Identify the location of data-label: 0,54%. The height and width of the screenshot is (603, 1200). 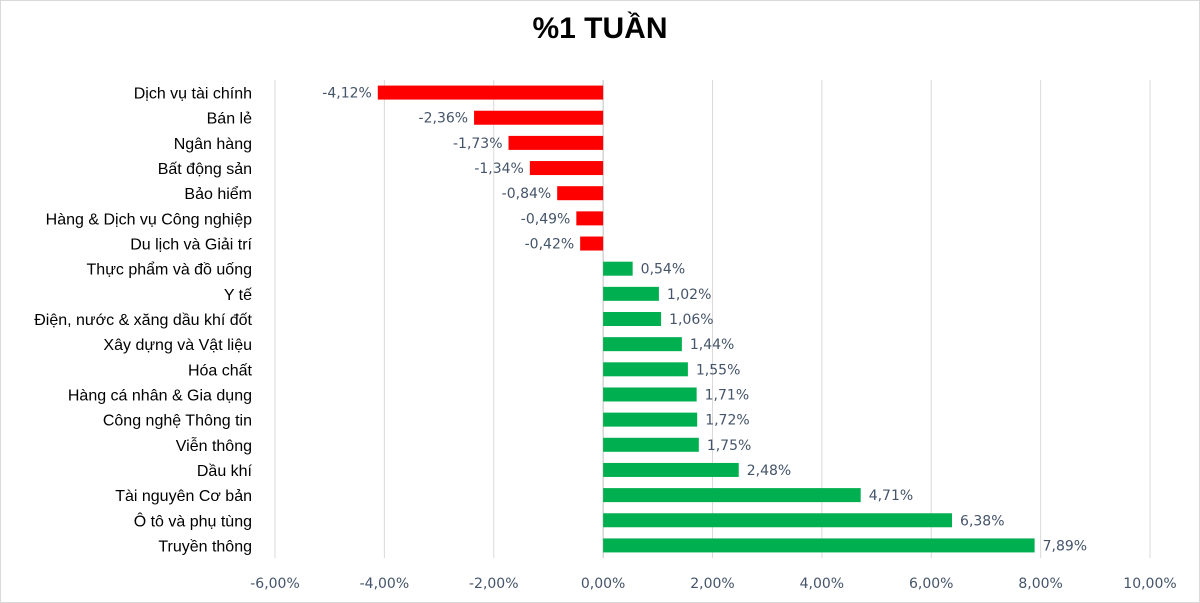
(663, 270).